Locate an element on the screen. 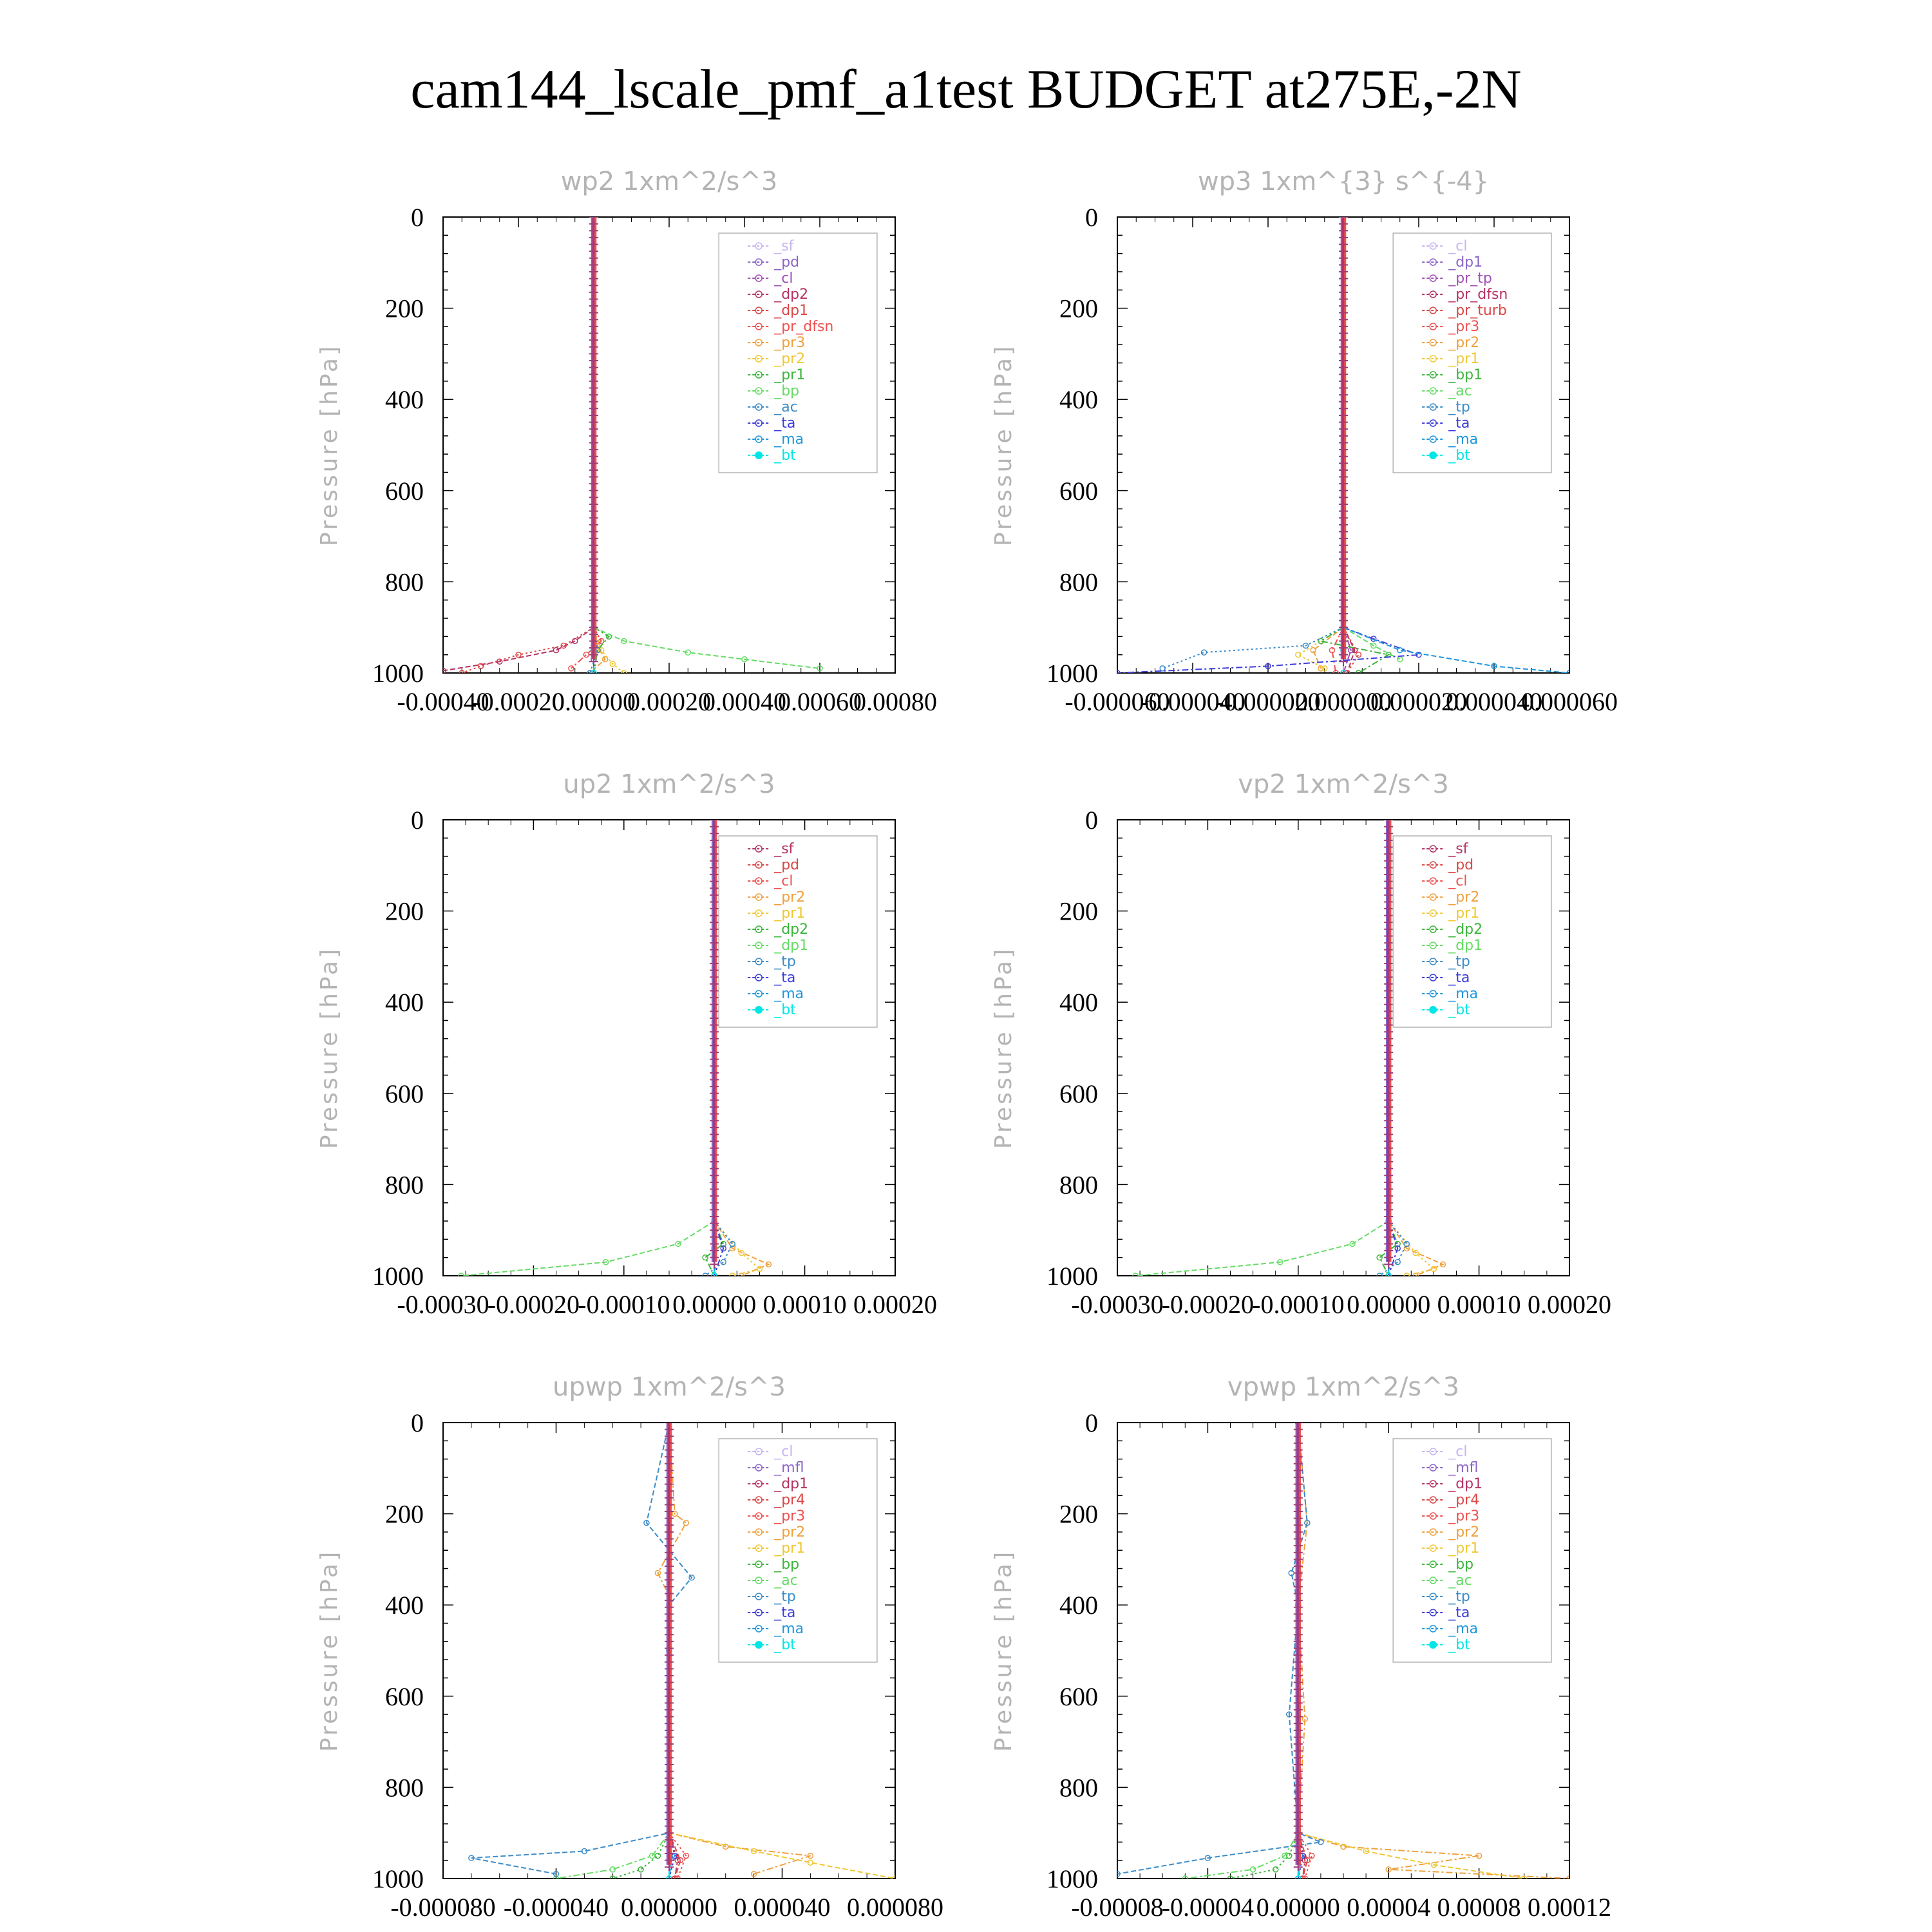 This screenshot has height=1932, width=1932. series-line-pr2 is located at coordinates (609, 650).